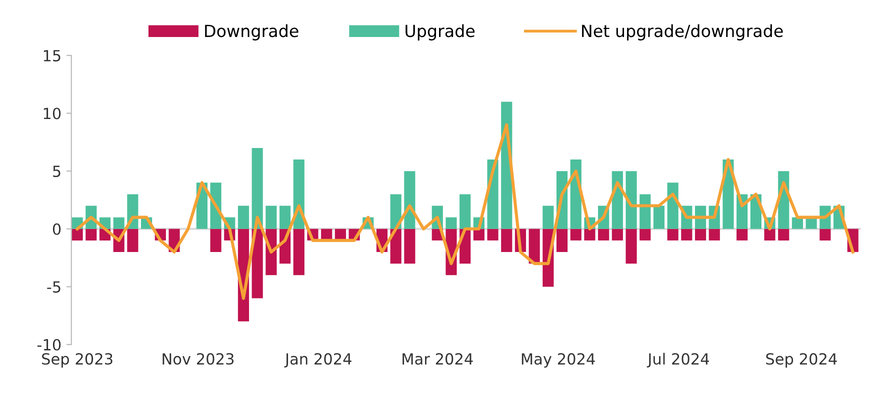  What do you see at coordinates (318, 360) in the screenshot?
I see `x-tick-label: Jan 2024` at bounding box center [318, 360].